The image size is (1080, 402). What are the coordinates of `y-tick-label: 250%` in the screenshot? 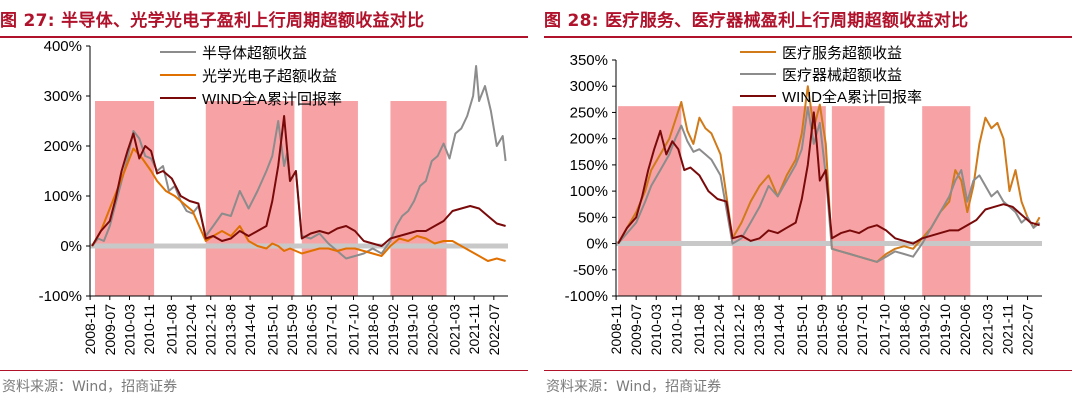 It's located at (589, 112).